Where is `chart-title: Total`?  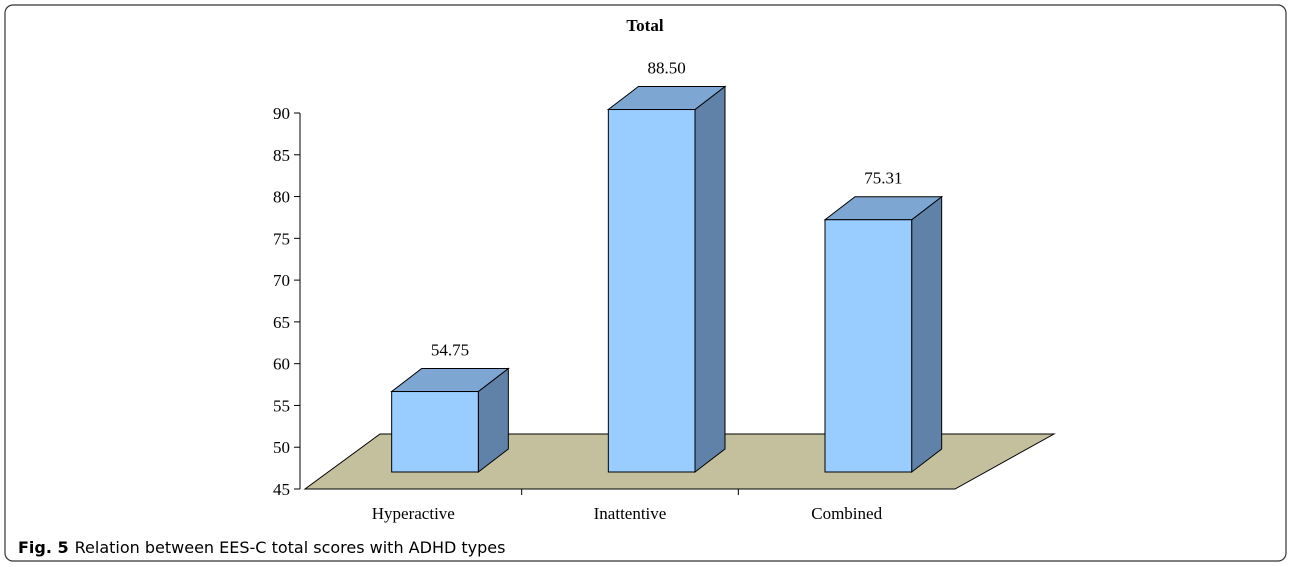 chart-title: Total is located at coordinates (644, 25).